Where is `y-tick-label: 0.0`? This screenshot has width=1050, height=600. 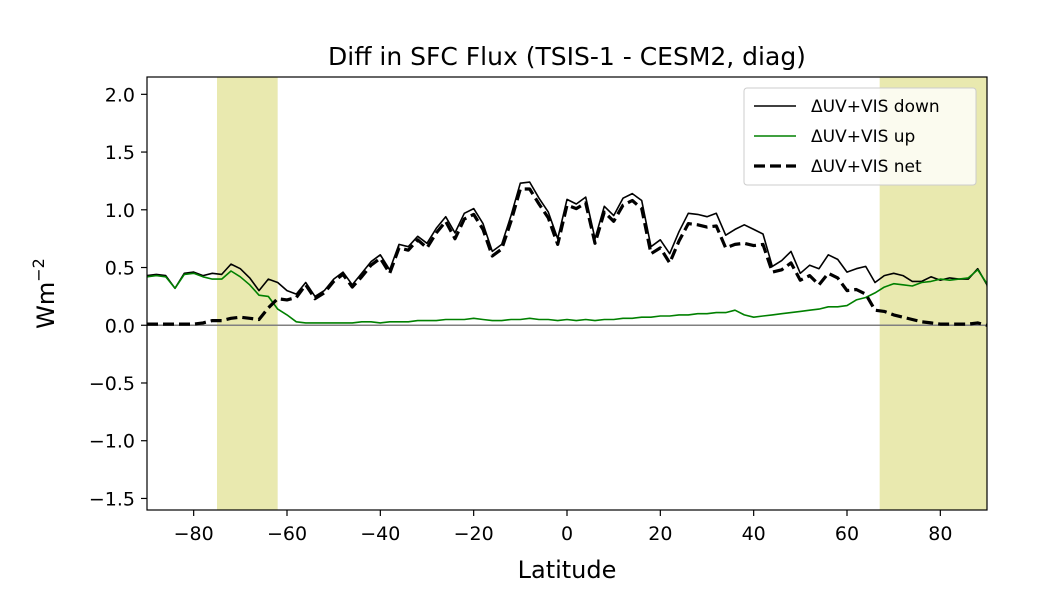 y-tick-label: 0.0 is located at coordinates (120, 326).